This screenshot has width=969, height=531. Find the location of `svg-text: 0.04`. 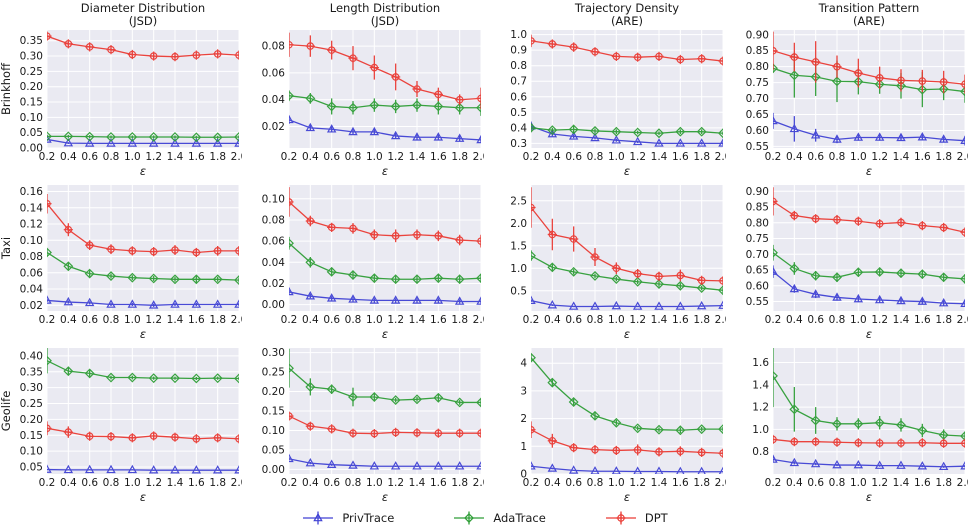

svg-text: 0.04 is located at coordinates (274, 100).